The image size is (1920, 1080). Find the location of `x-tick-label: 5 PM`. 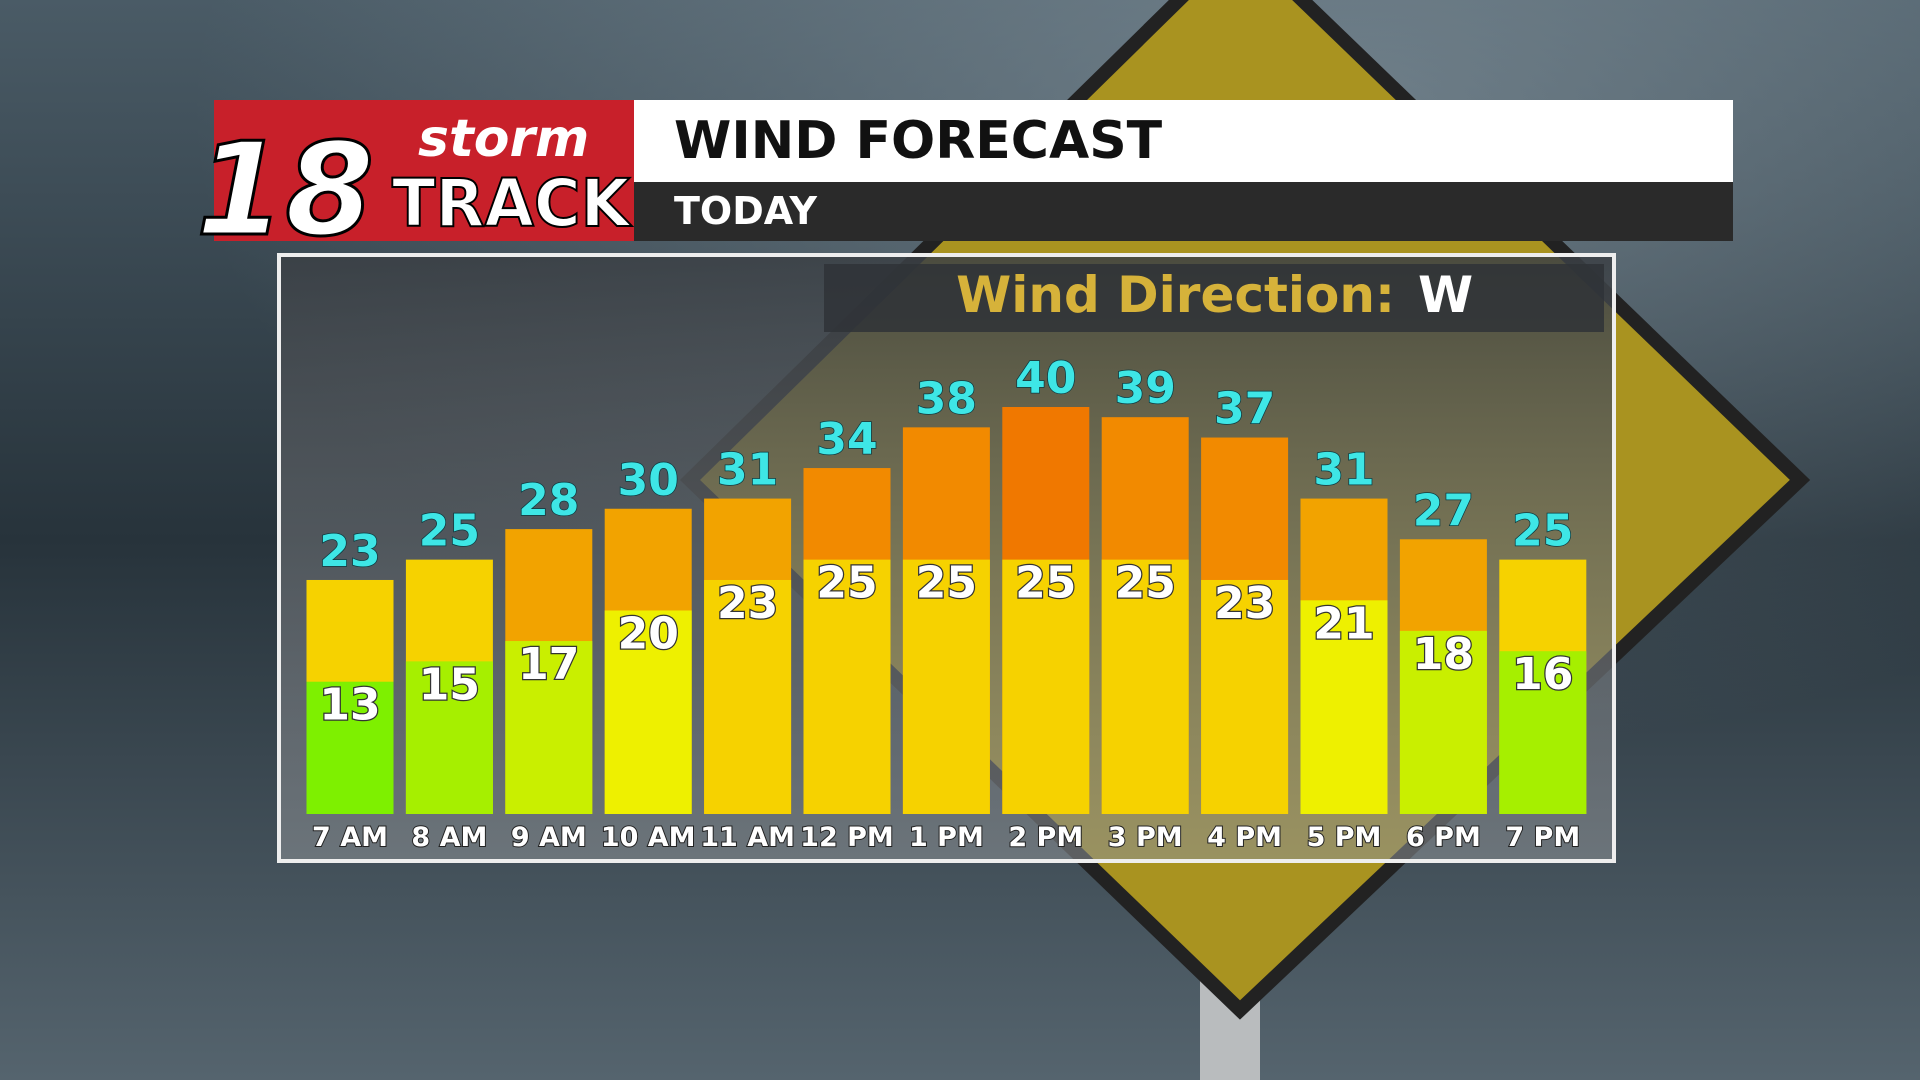

x-tick-label: 5 PM is located at coordinates (1344, 837).